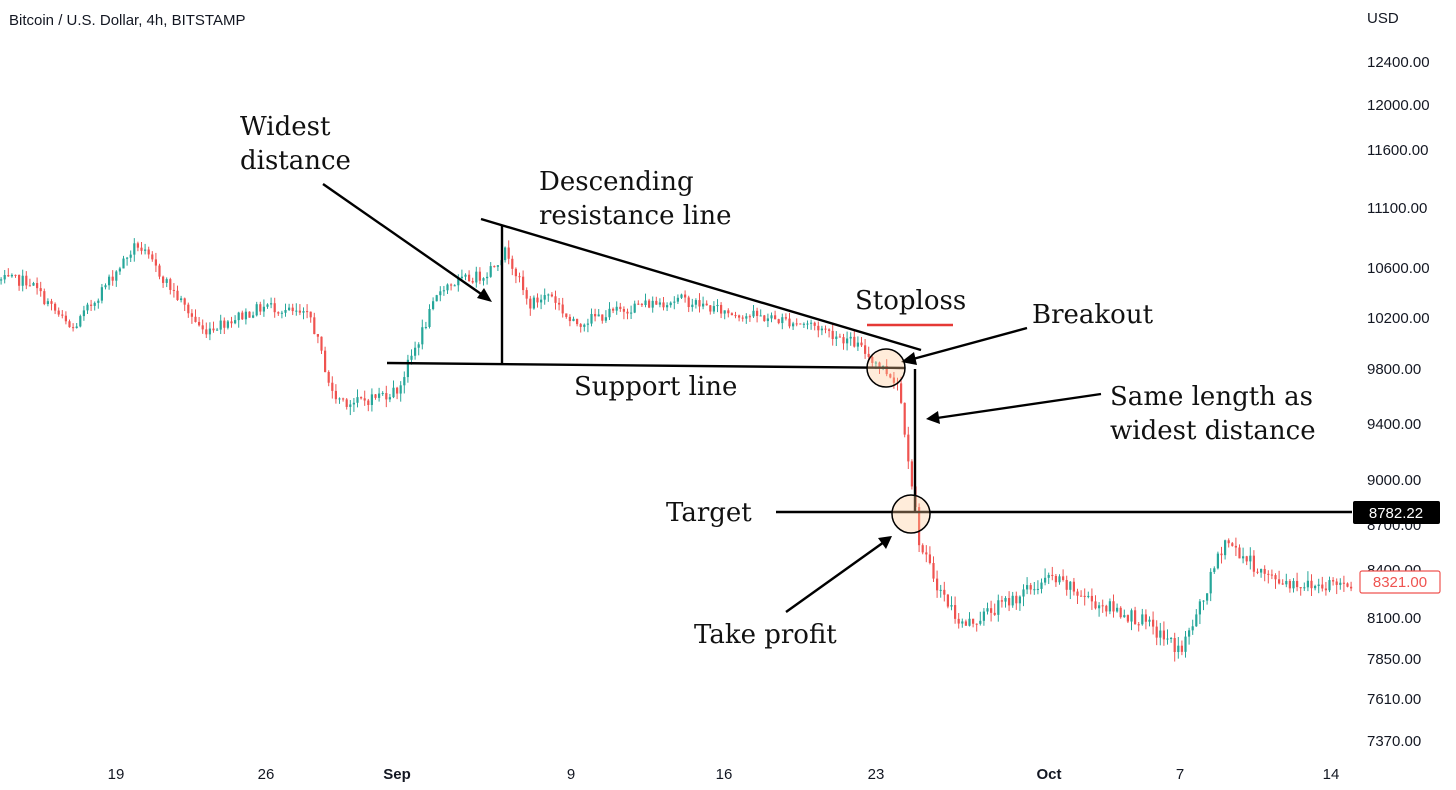 The height and width of the screenshot is (790, 1456). What do you see at coordinates (701, 284) in the screenshot?
I see `descending-resistance-line` at bounding box center [701, 284].